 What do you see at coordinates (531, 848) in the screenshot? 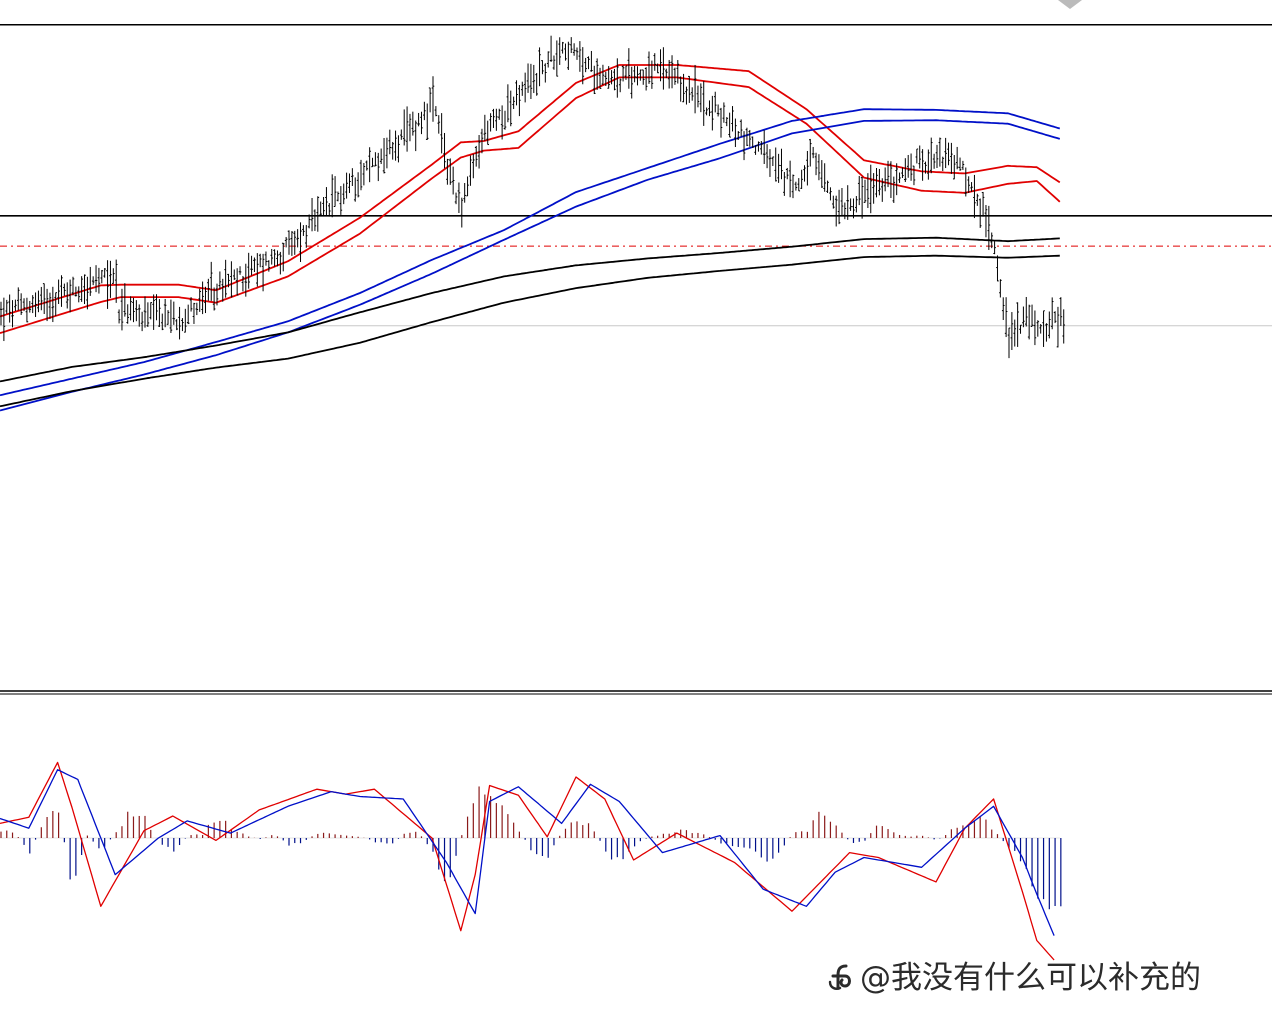
I see `macd-histogram` at bounding box center [531, 848].